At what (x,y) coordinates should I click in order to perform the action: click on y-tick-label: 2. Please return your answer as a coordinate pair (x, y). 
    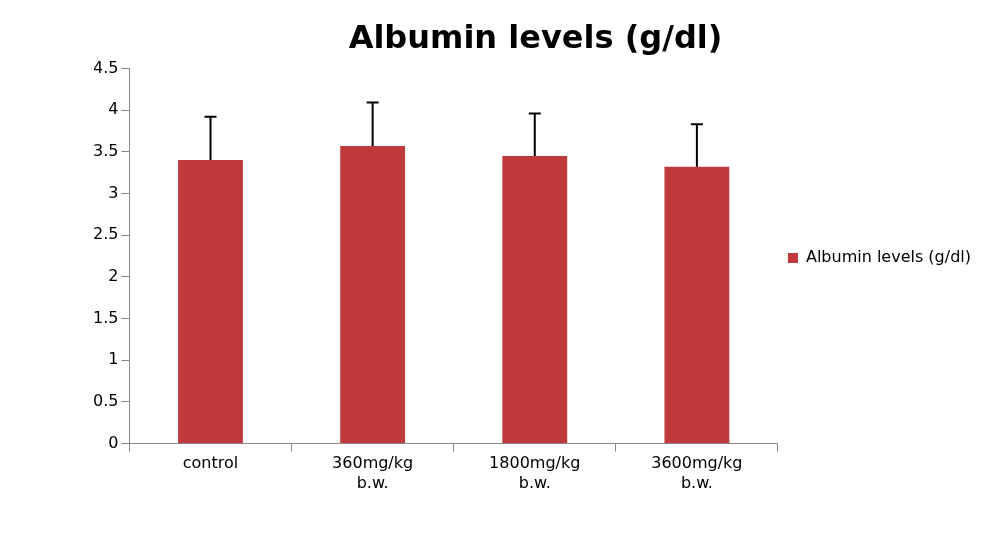
    Looking at the image, I should click on (113, 275).